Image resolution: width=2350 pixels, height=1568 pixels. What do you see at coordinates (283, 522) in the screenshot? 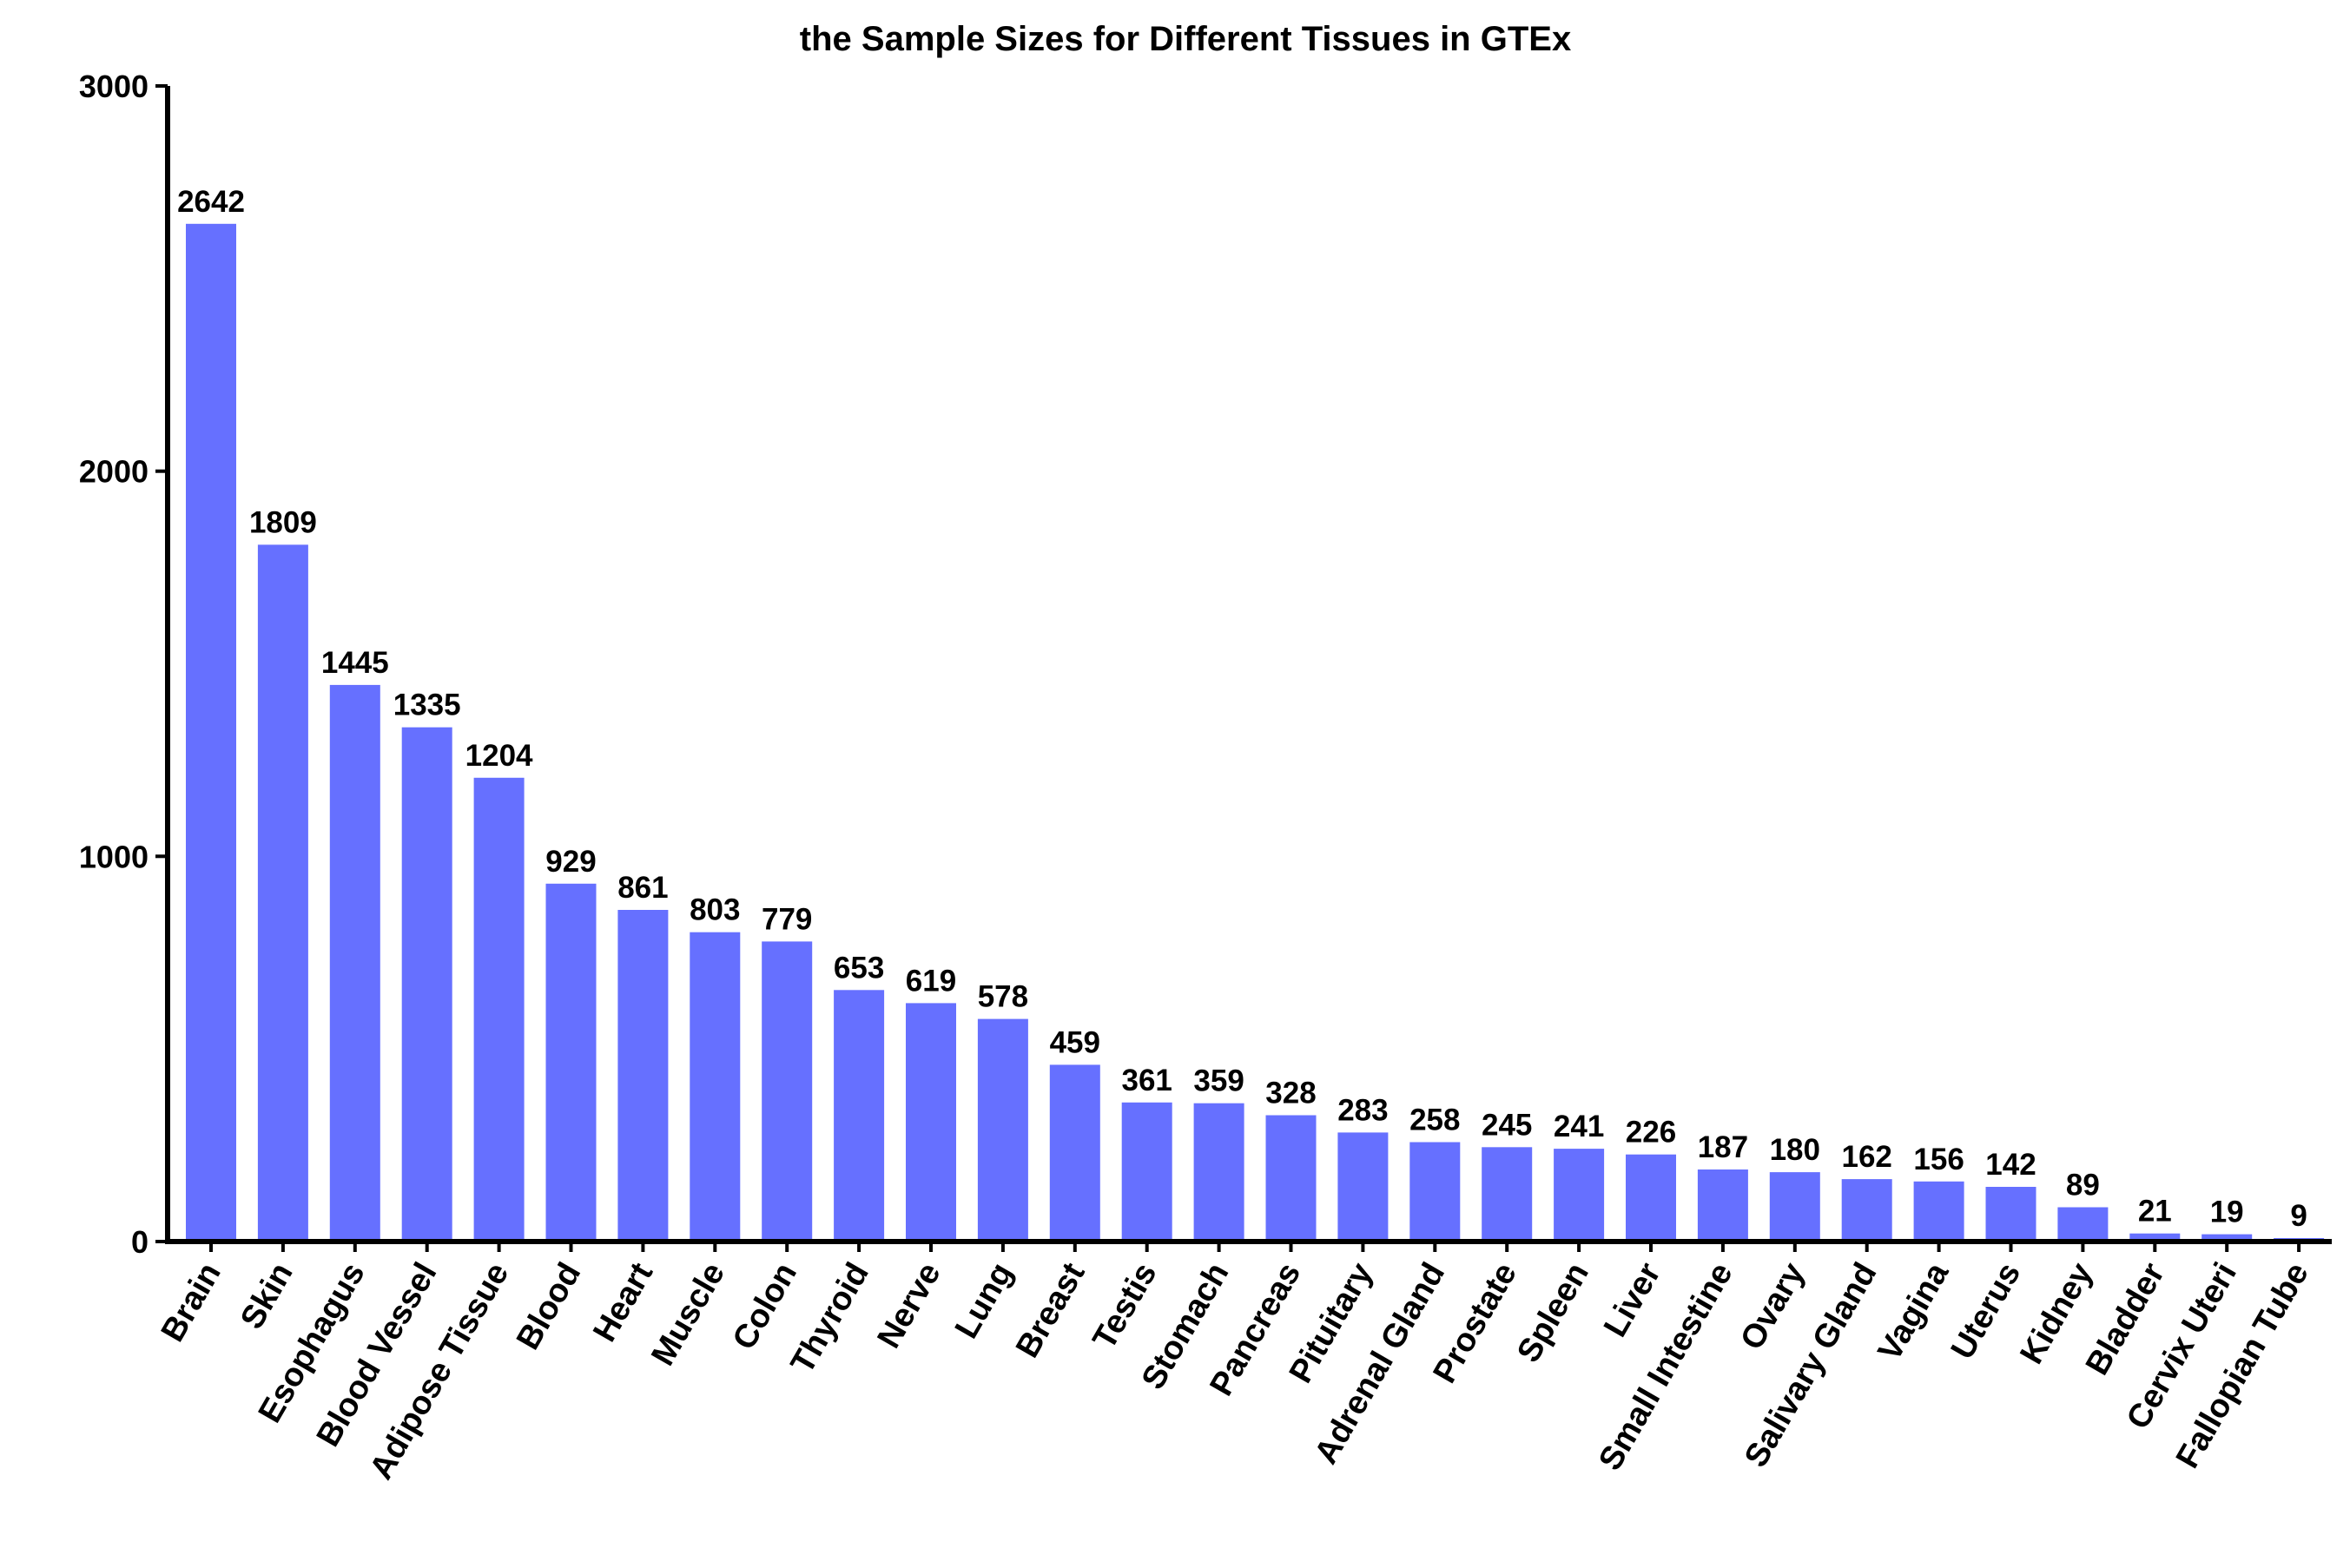
I see `data-label-skin: 1809` at bounding box center [283, 522].